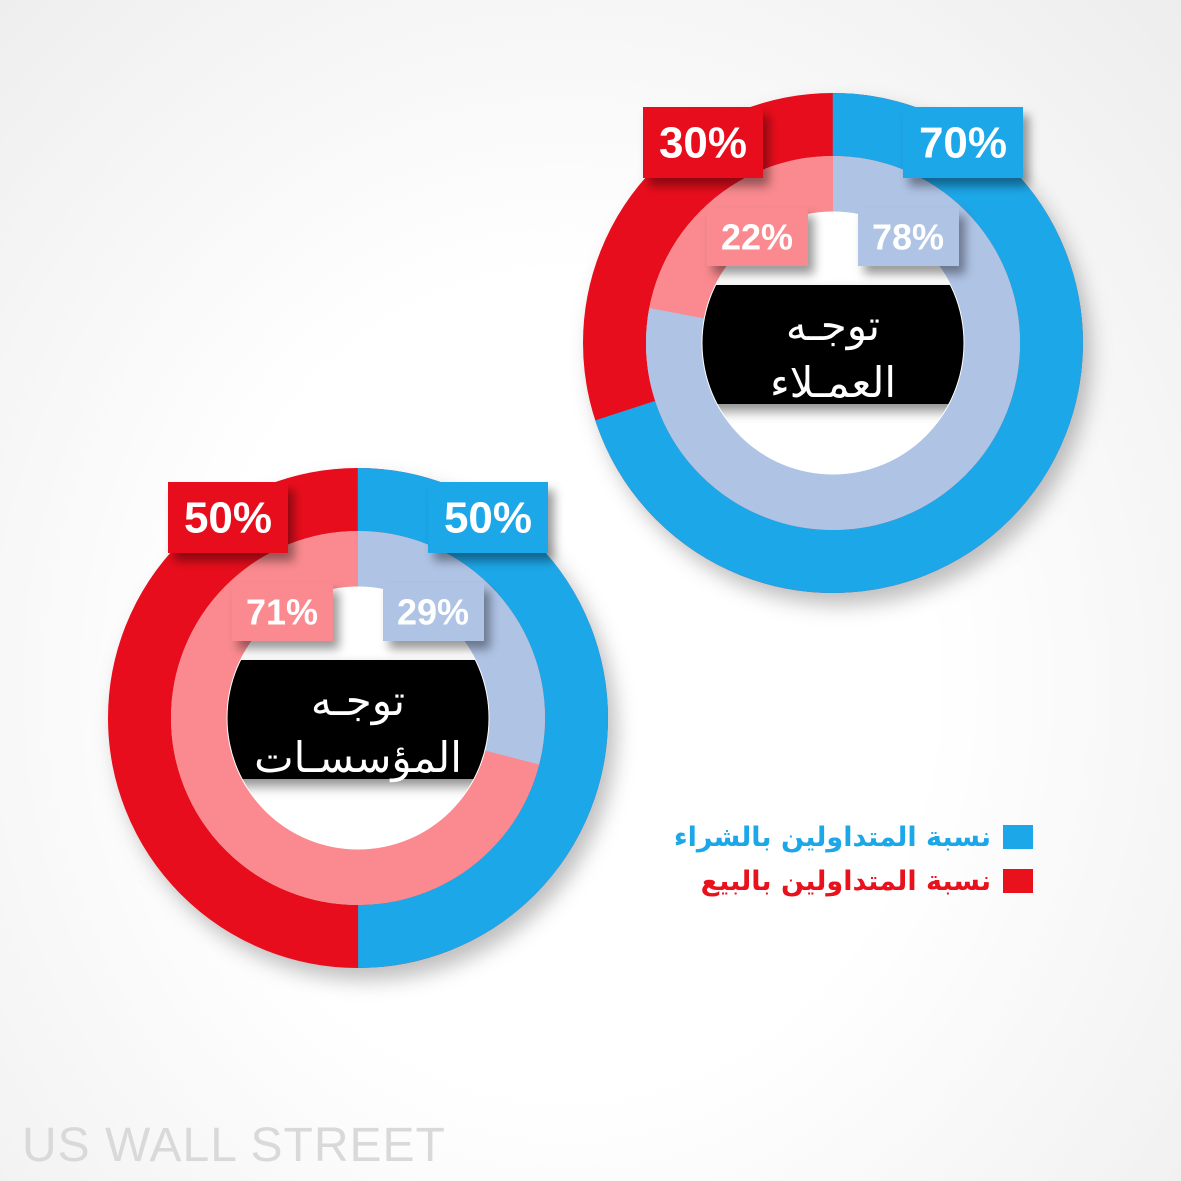 Image resolution: width=1181 pixels, height=1181 pixels. What do you see at coordinates (1018, 881) in the screenshot?
I see `legend-sell-swatch` at bounding box center [1018, 881].